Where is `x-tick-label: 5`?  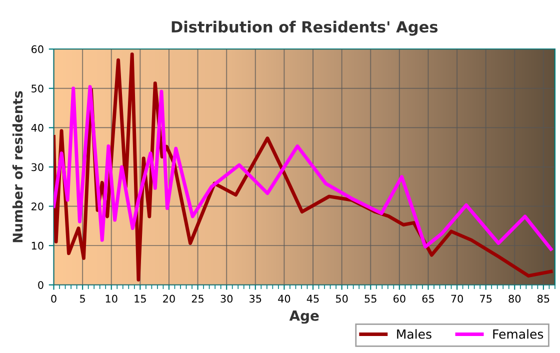 x-tick-label: 5 is located at coordinates (82, 298).